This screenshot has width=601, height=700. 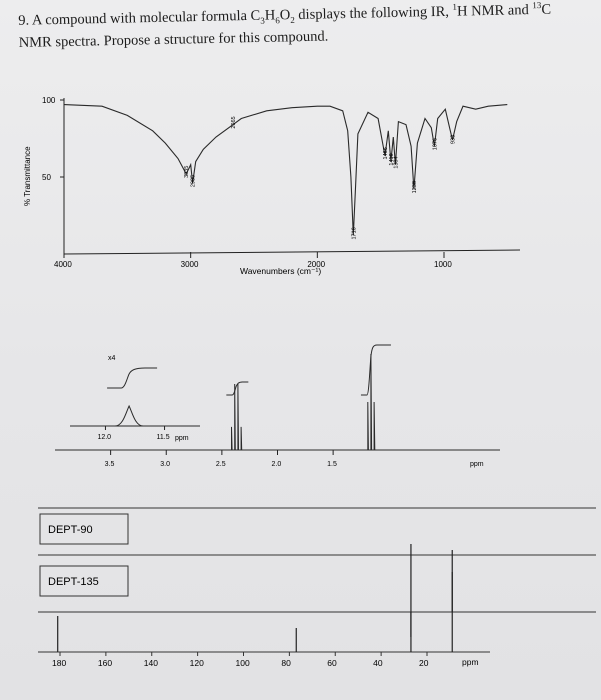 I want to click on ir-peak-label: 1419, so click(x=392, y=159).